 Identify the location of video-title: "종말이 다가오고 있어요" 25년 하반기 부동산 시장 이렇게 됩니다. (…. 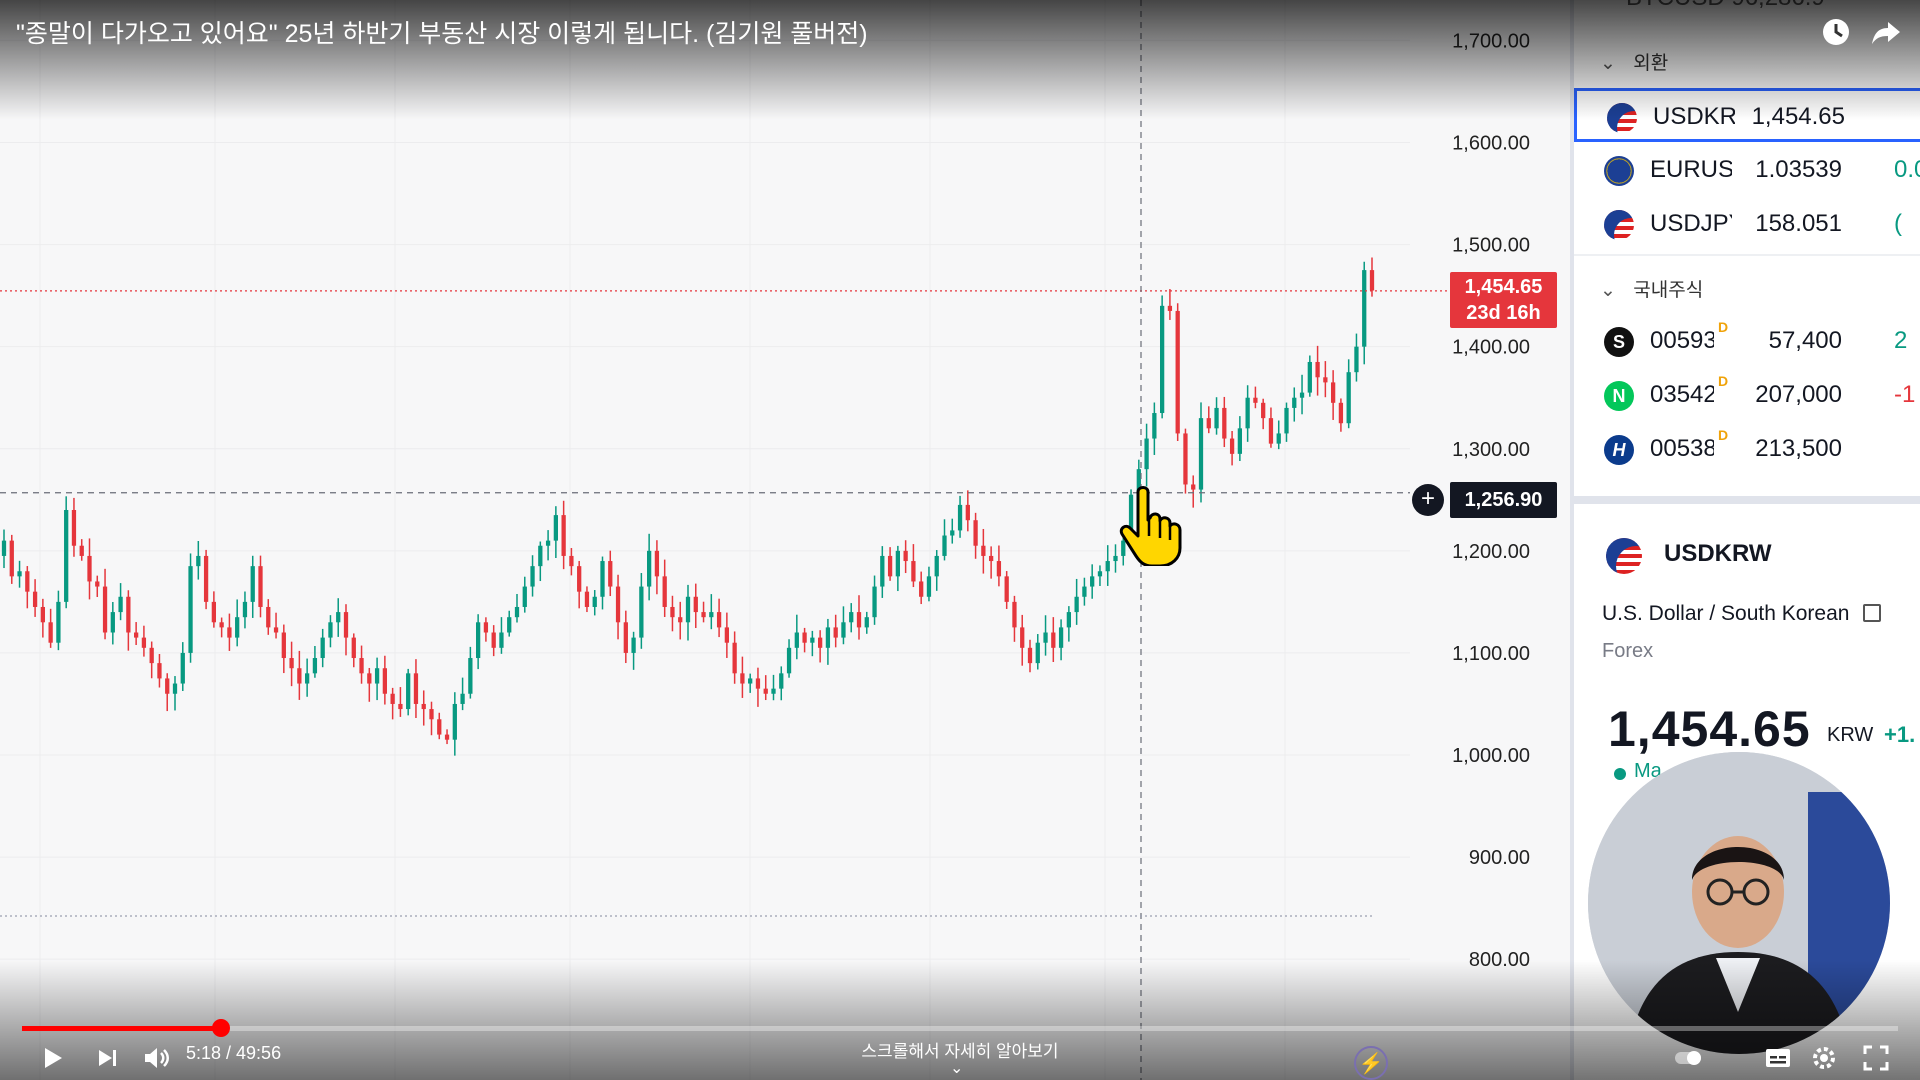
(442, 34).